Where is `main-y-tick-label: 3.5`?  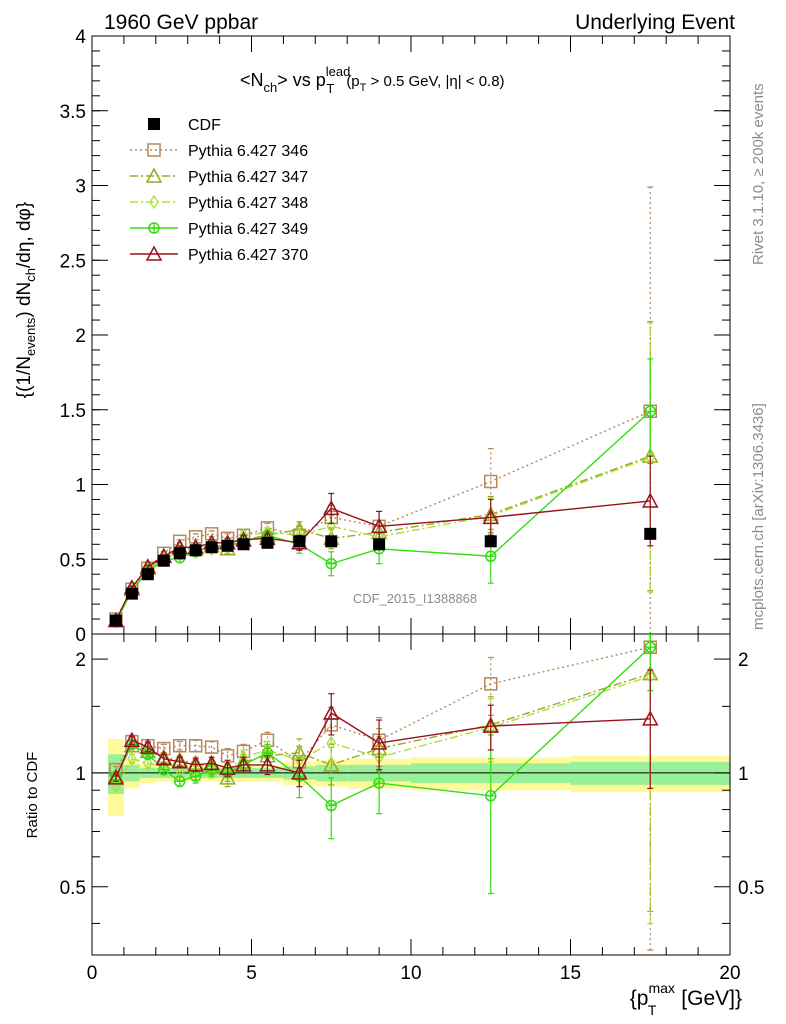 main-y-tick-label: 3.5 is located at coordinates (73, 112).